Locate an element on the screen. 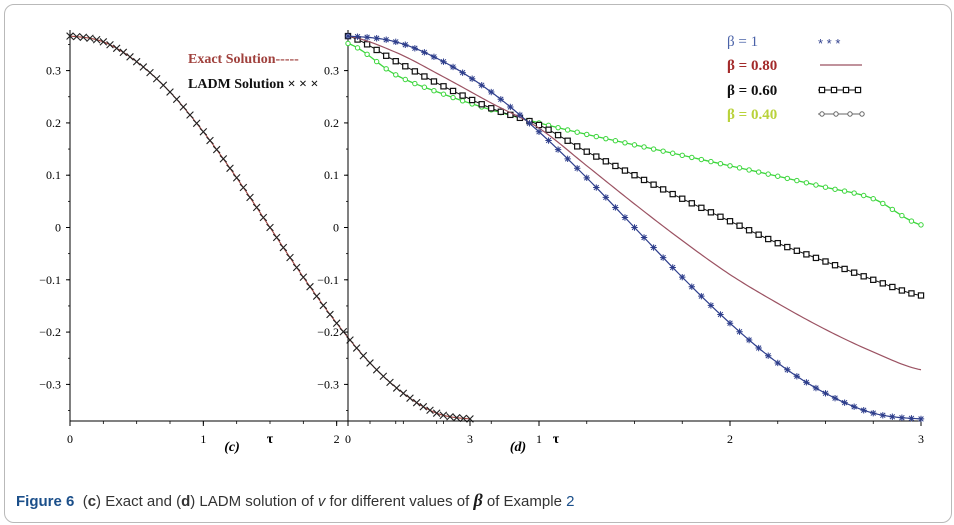 This screenshot has height=525, width=954. legend-sample-beta-1: * * * is located at coordinates (829, 43).